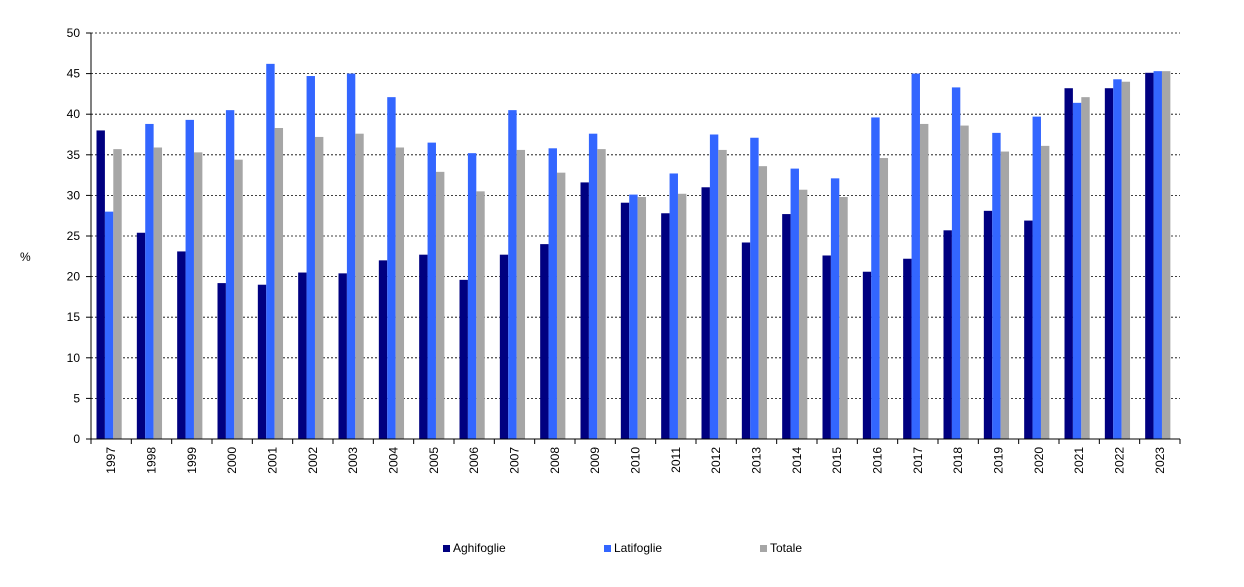 The image size is (1244, 587). I want to click on x-tick-label: 2008, so click(555, 460).